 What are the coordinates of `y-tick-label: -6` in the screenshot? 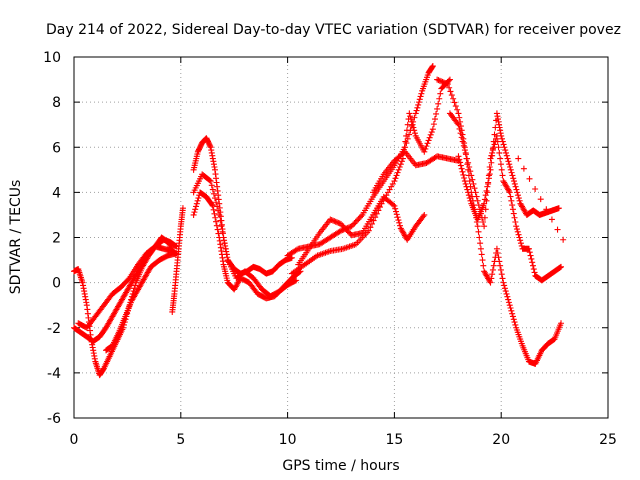 It's located at (54, 419).